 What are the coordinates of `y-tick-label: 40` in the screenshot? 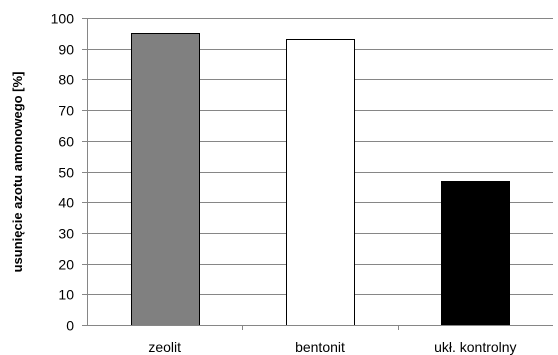 It's located at (66, 203).